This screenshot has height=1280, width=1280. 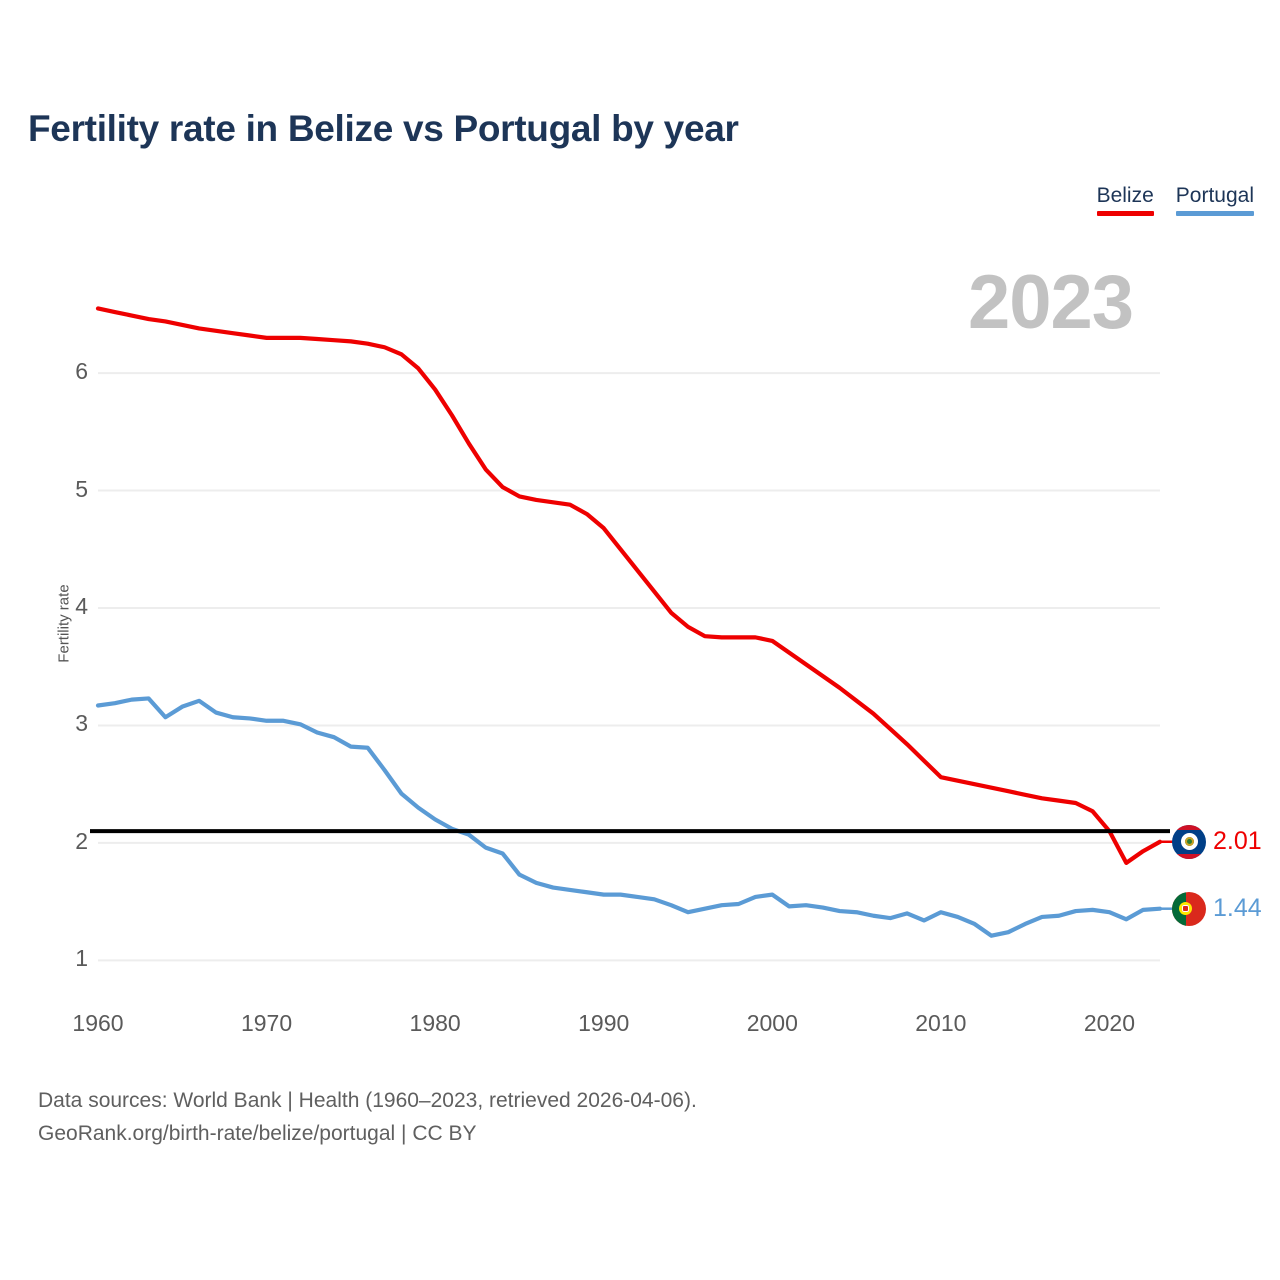 I want to click on legend-label-belize: Belize, so click(x=1125, y=195).